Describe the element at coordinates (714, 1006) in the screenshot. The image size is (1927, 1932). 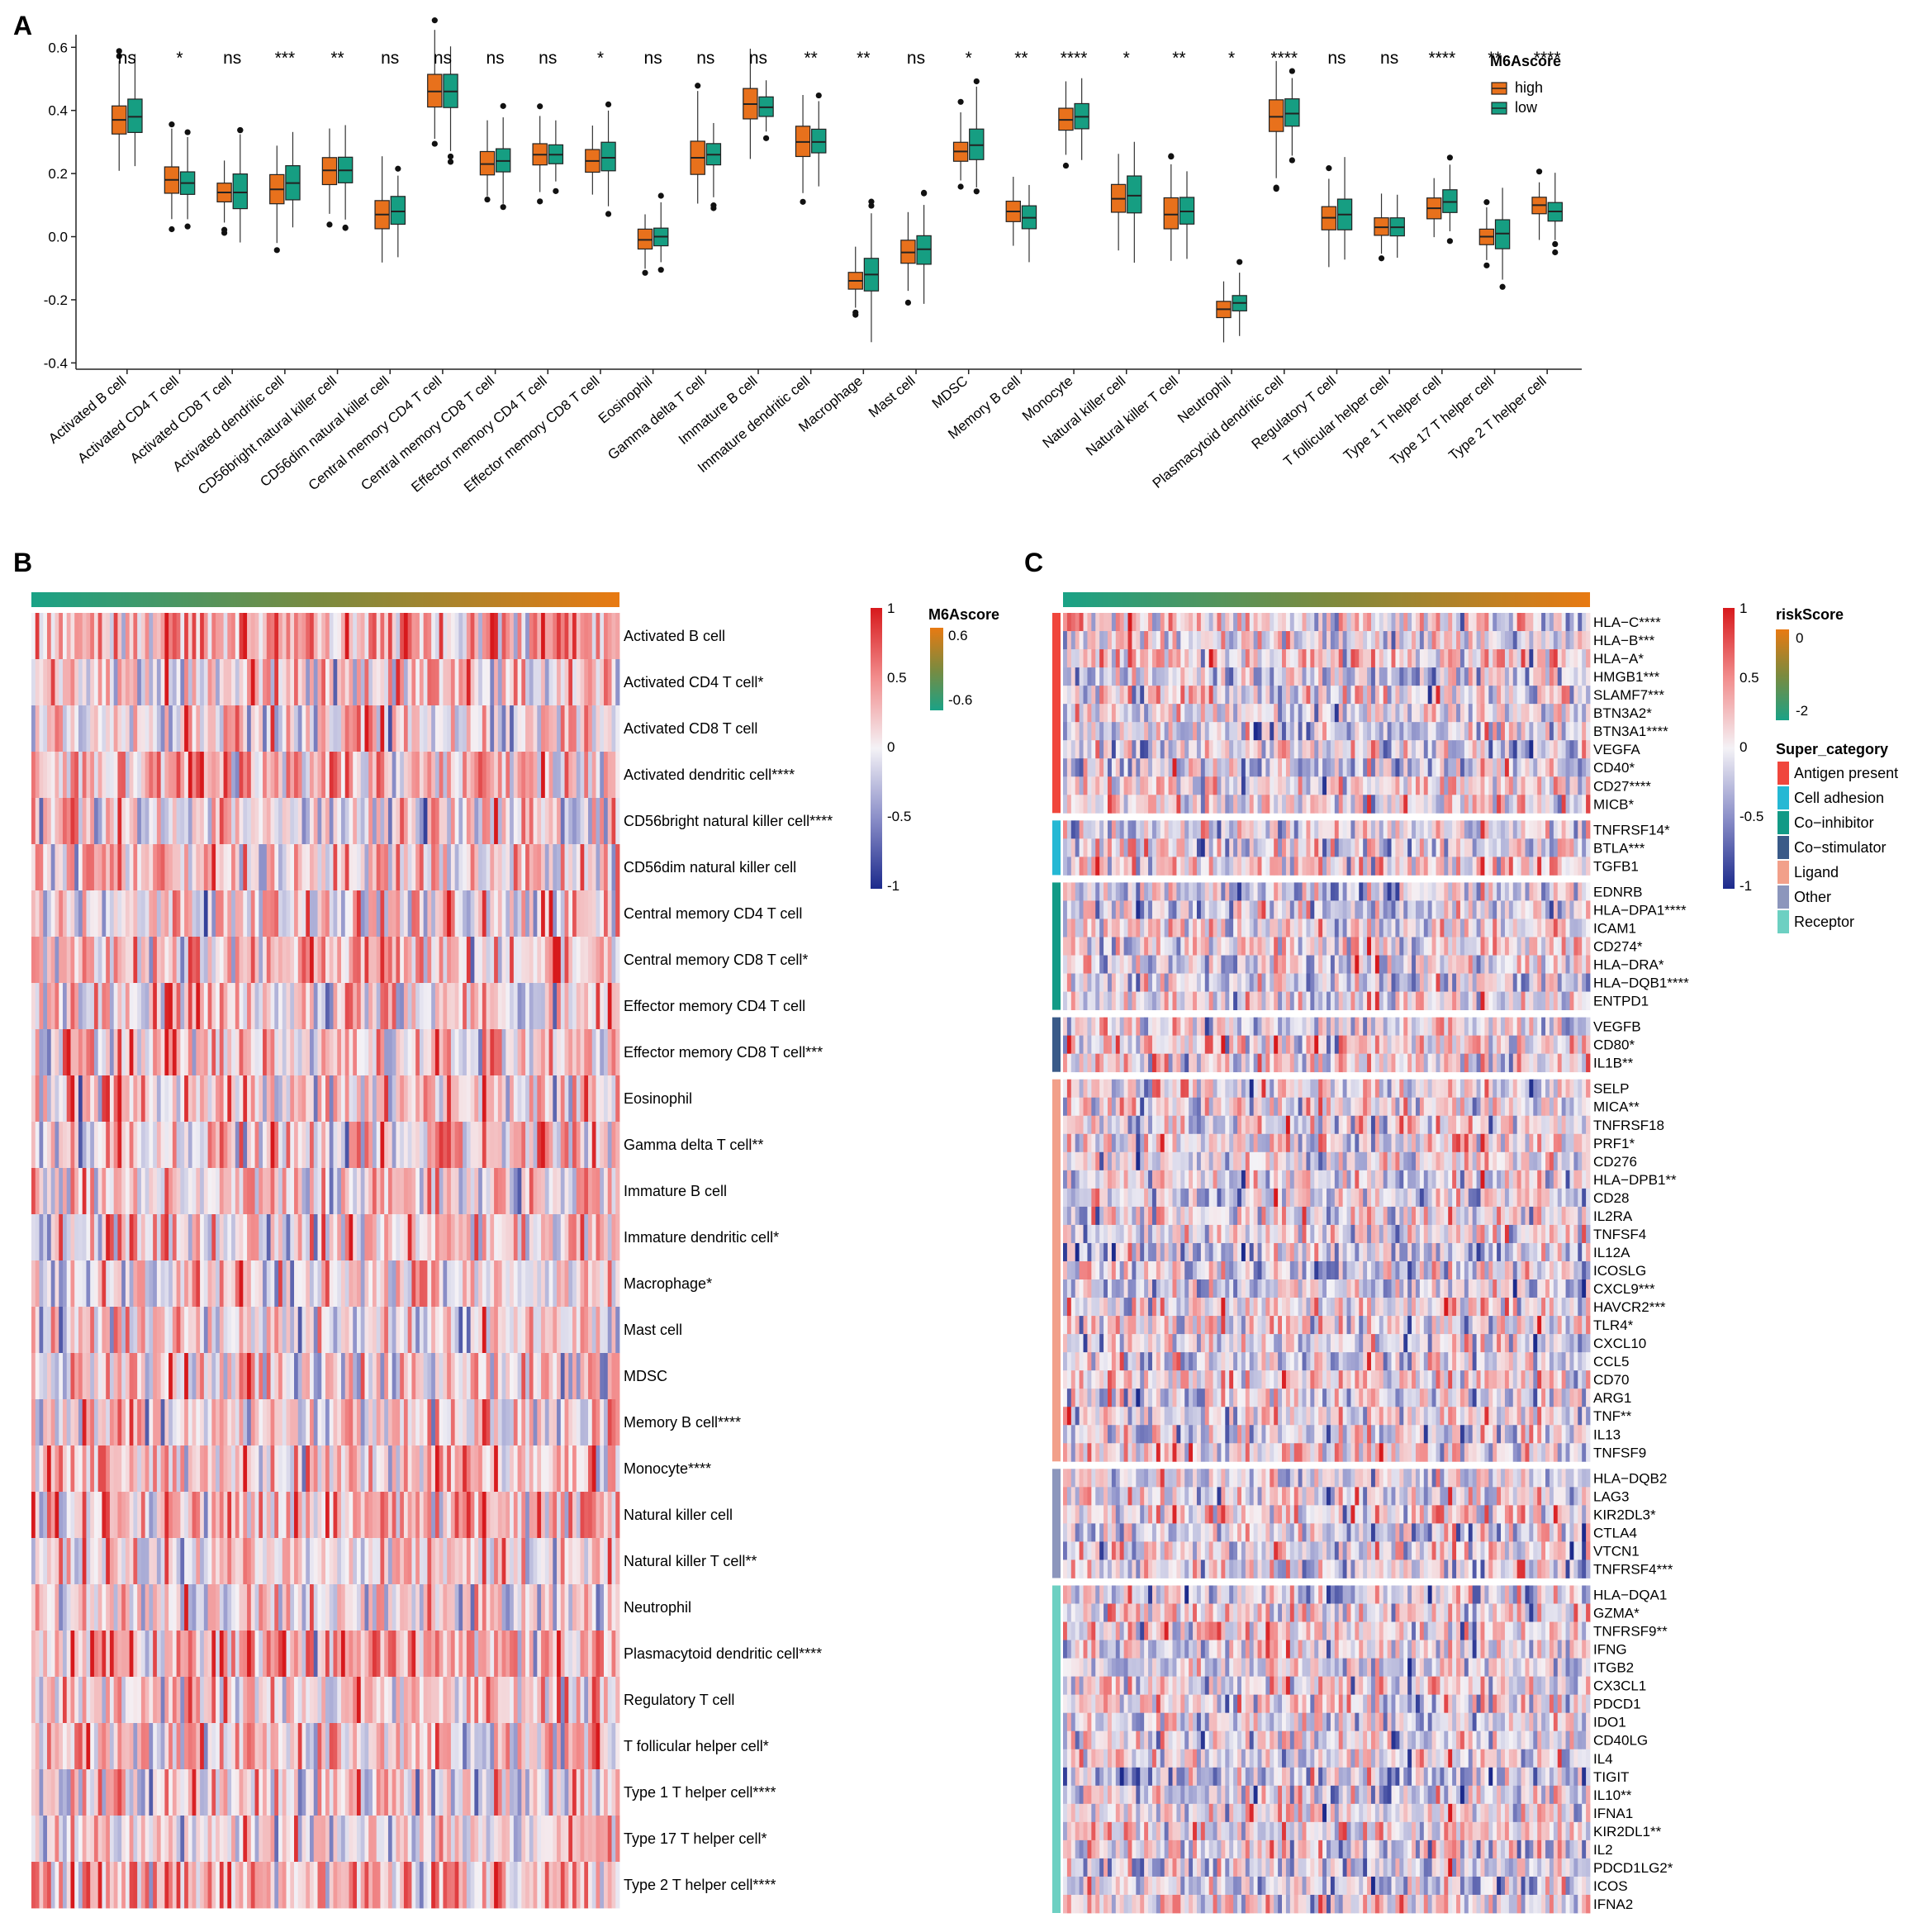
I see `row-label: Effector memory CD4 T cell` at that location.